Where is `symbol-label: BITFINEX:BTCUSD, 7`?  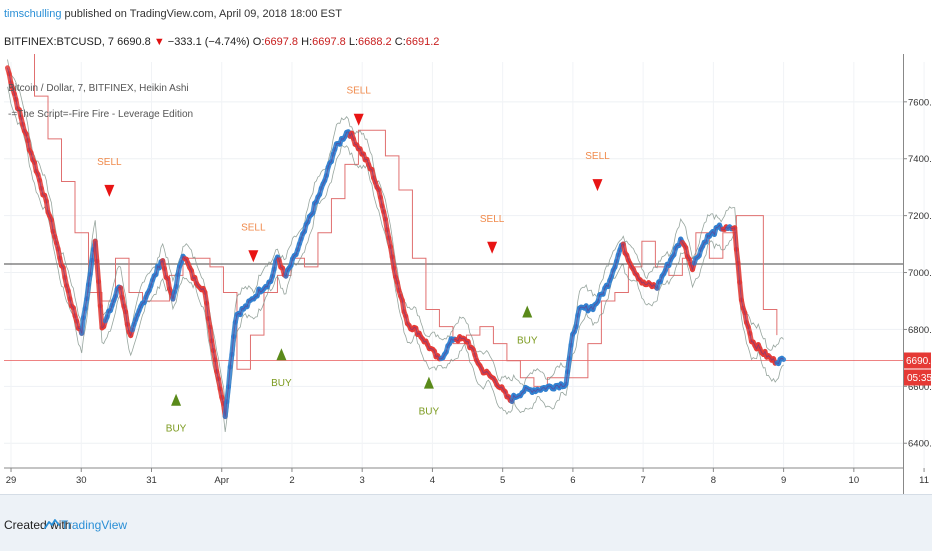
symbol-label: BITFINEX:BTCUSD, 7 is located at coordinates (59, 42).